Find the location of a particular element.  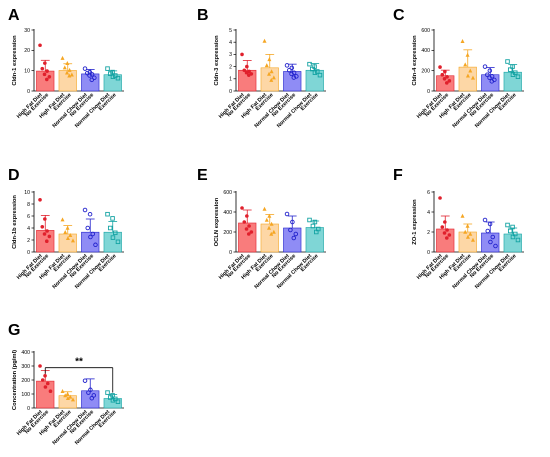

y-tick-label: 3 is located at coordinates (230, 55).